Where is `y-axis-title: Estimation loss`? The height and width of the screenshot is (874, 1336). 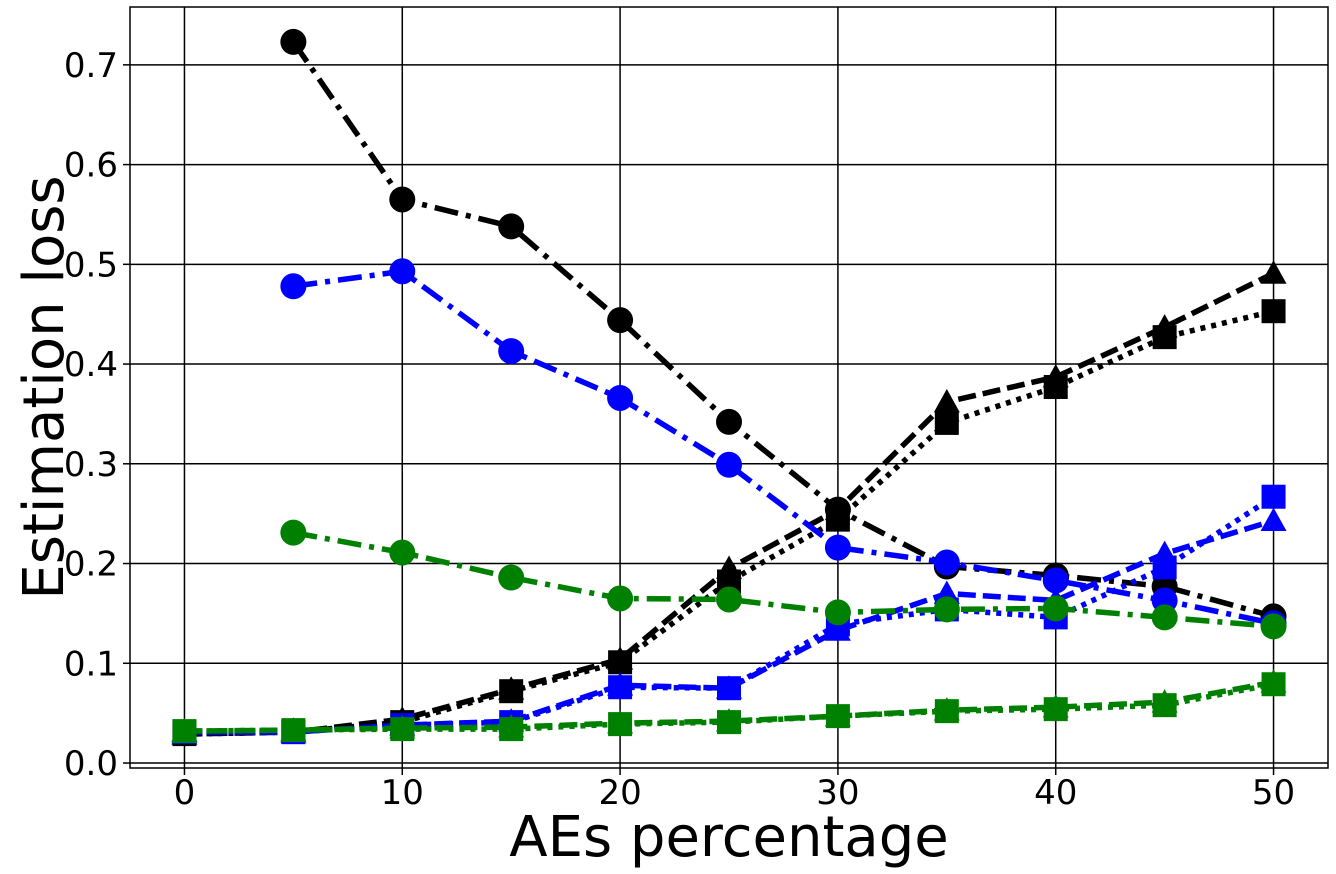 y-axis-title: Estimation loss is located at coordinates (44, 387).